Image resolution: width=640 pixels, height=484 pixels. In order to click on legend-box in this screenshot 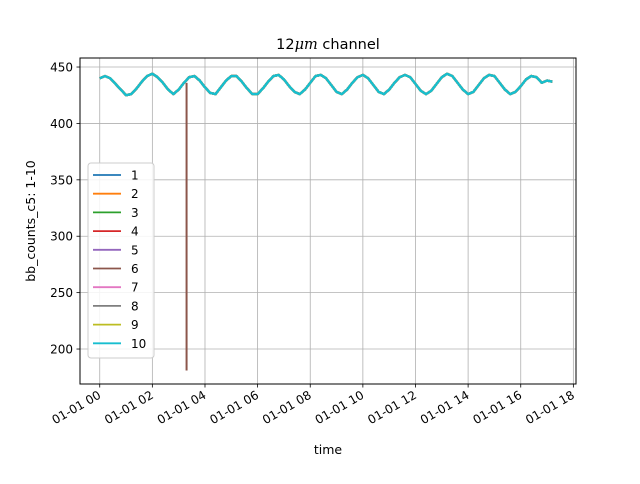, I will do `click(121, 260)`.